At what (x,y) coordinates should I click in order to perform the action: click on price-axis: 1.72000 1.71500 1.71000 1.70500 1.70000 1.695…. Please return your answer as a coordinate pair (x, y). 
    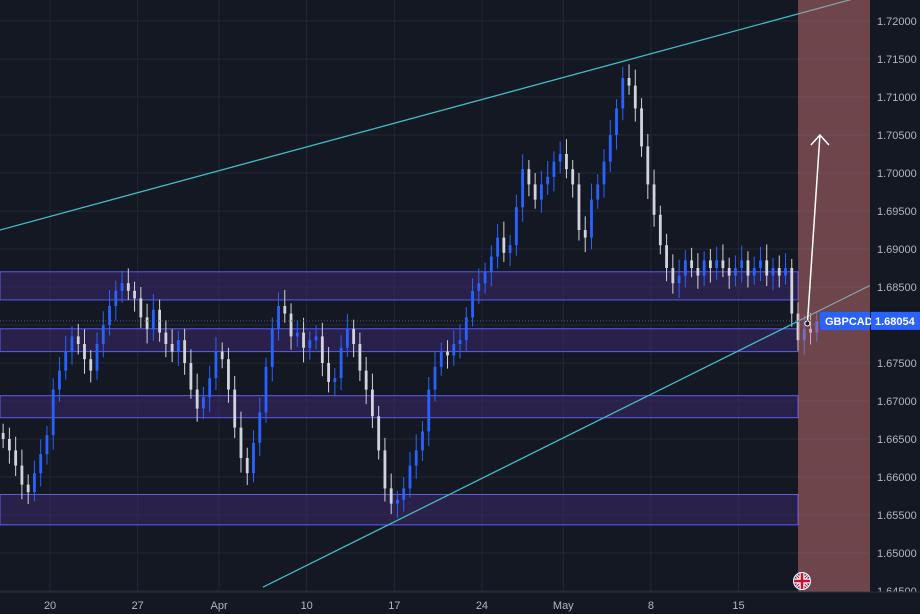
    Looking at the image, I should click on (895, 307).